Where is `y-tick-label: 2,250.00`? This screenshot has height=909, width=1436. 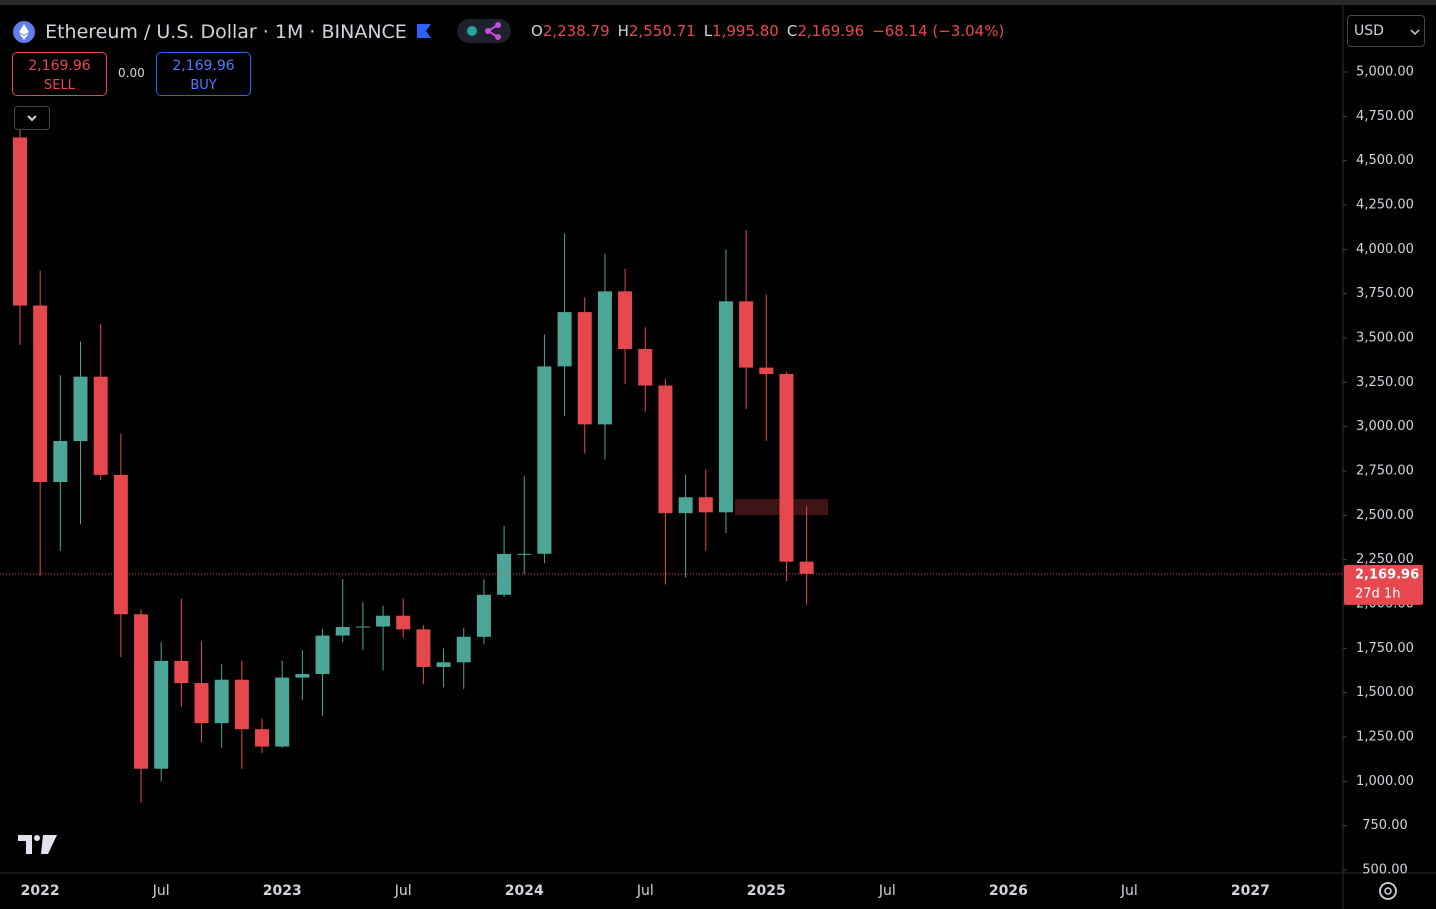
y-tick-label: 2,250.00 is located at coordinates (1385, 559).